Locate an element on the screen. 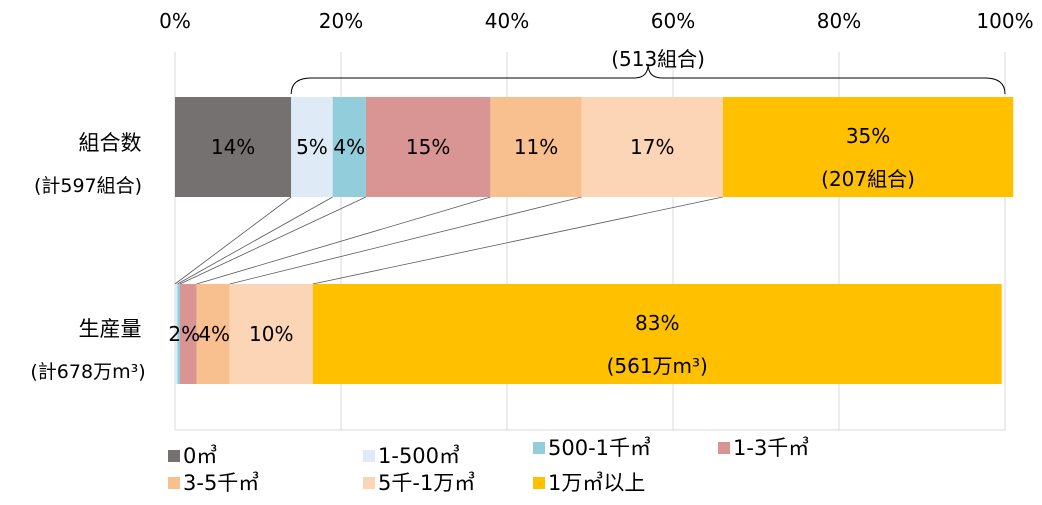 The width and height of the screenshot is (1042, 505). data-label: 83% is located at coordinates (657, 323).